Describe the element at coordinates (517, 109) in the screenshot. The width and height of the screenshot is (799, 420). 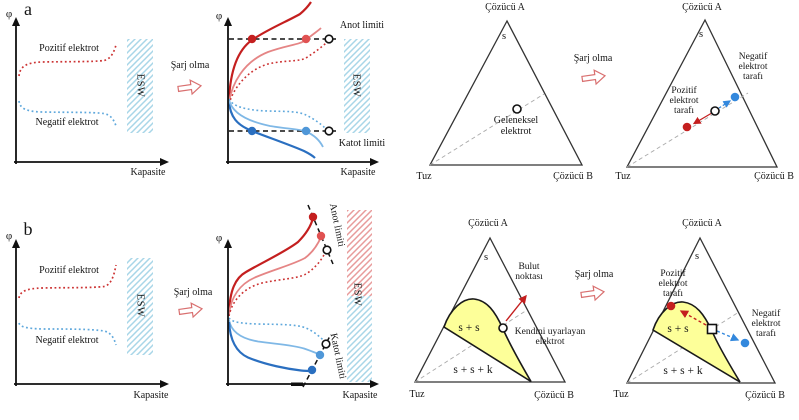
I see `electrolyte-point-open` at that location.